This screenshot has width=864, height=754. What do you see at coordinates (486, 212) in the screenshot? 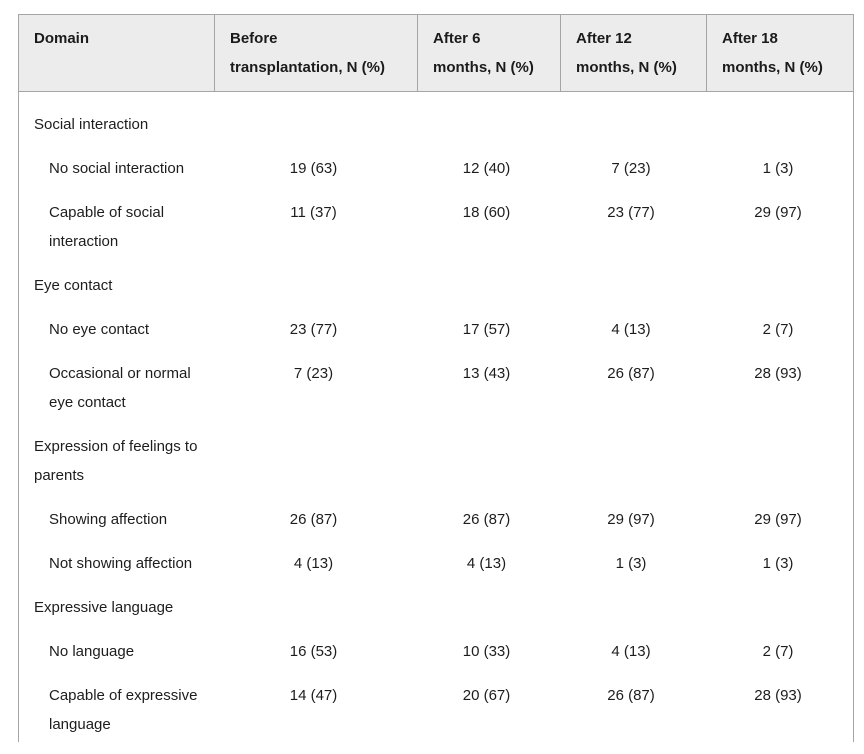
I see `value-after-6: 18 (60)` at bounding box center [486, 212].